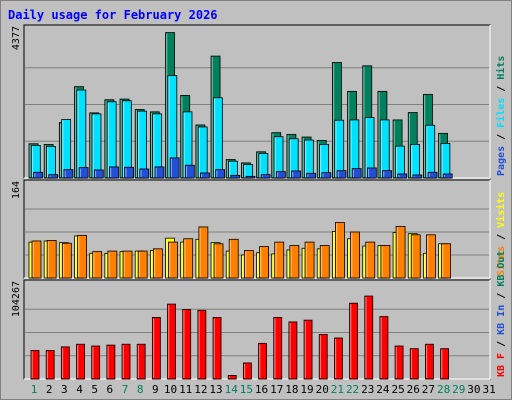  I want to click on x-tick-label: 8, so click(140, 389).